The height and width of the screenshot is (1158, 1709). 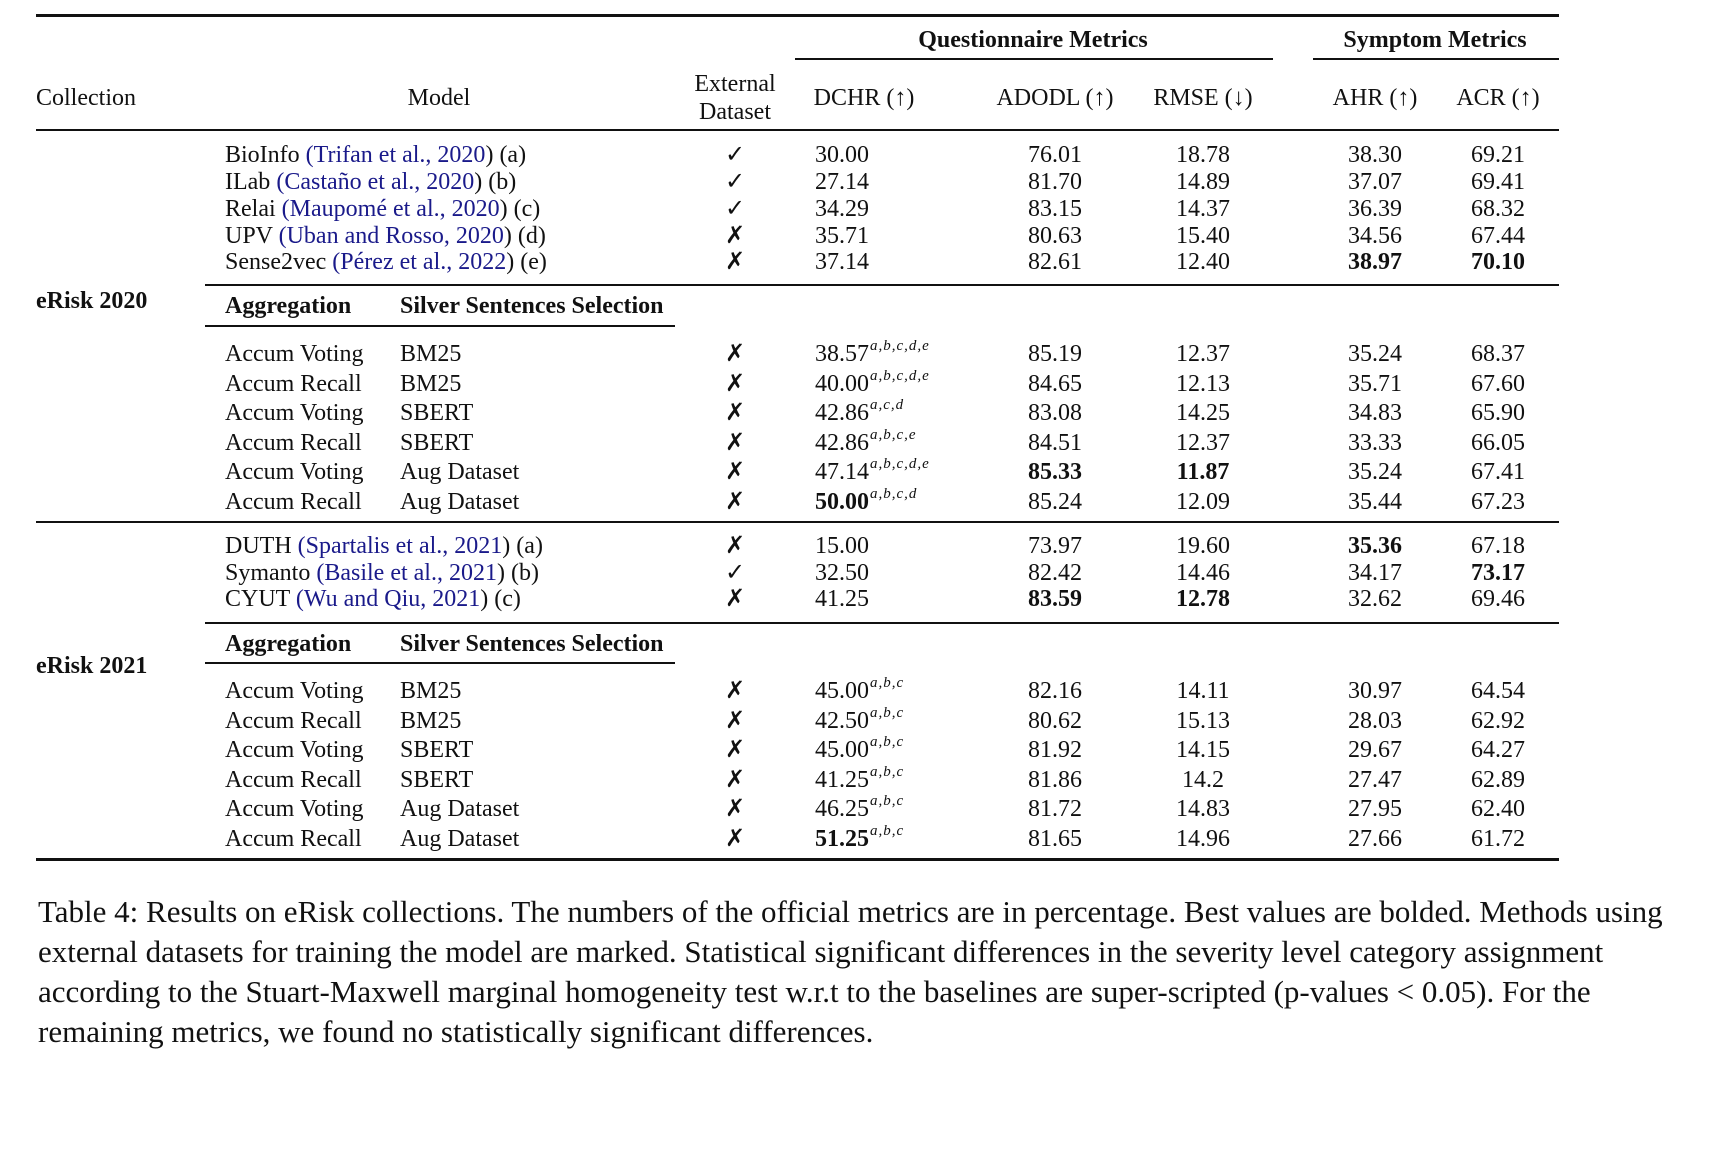 I want to click on dchr-cell: 30.00, so click(x=842, y=155).